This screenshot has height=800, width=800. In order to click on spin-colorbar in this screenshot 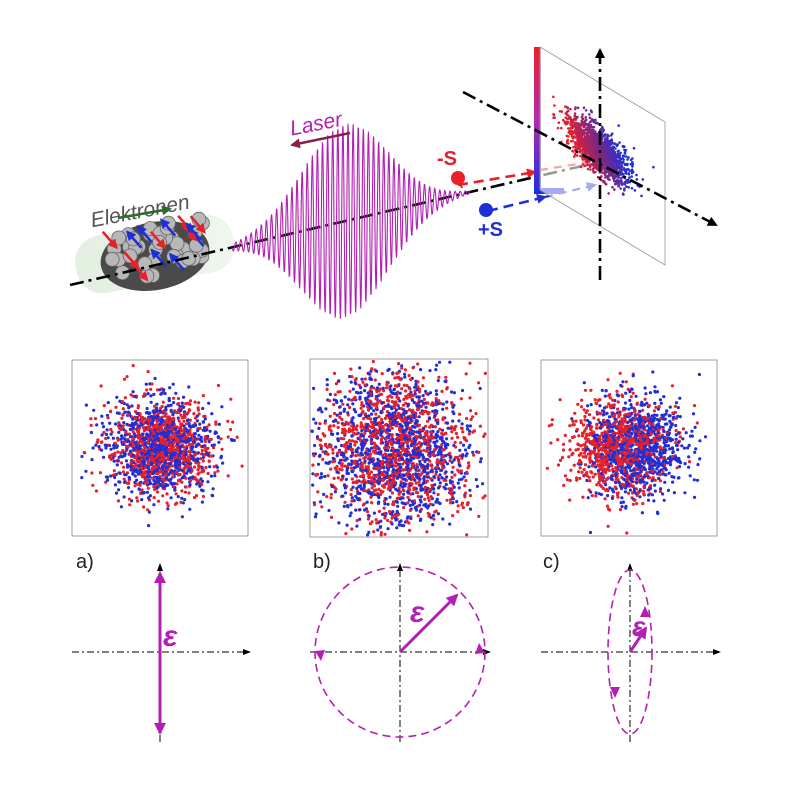, I will do `click(537, 120)`.